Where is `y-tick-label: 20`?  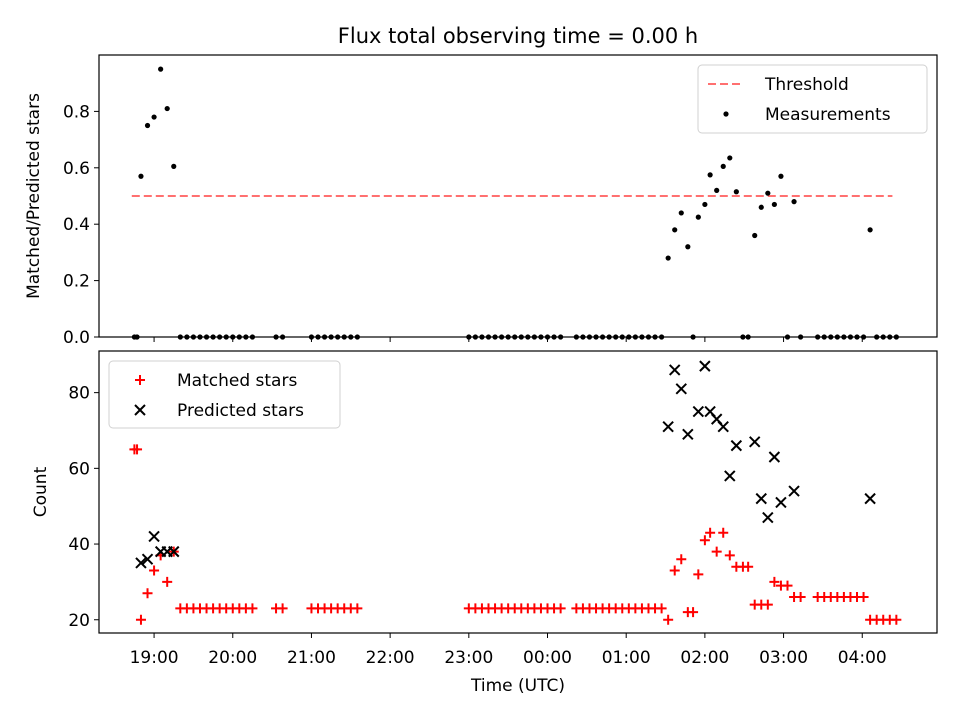
y-tick-label: 20 is located at coordinates (79, 621).